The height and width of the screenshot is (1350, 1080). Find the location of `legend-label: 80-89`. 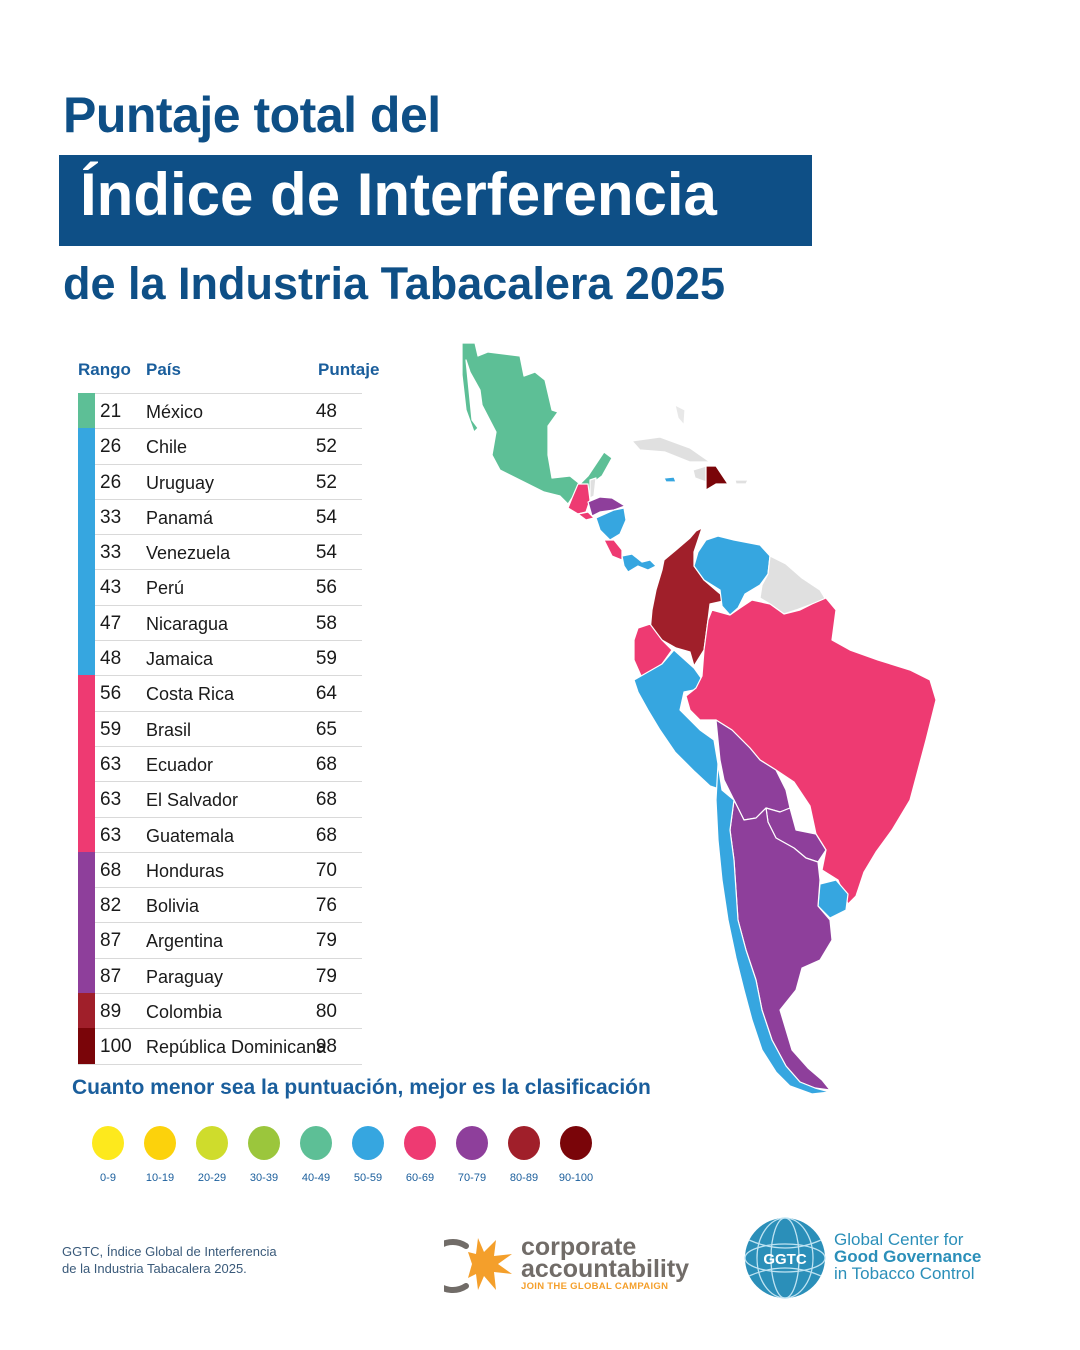

legend-label: 80-89 is located at coordinates (524, 1178).